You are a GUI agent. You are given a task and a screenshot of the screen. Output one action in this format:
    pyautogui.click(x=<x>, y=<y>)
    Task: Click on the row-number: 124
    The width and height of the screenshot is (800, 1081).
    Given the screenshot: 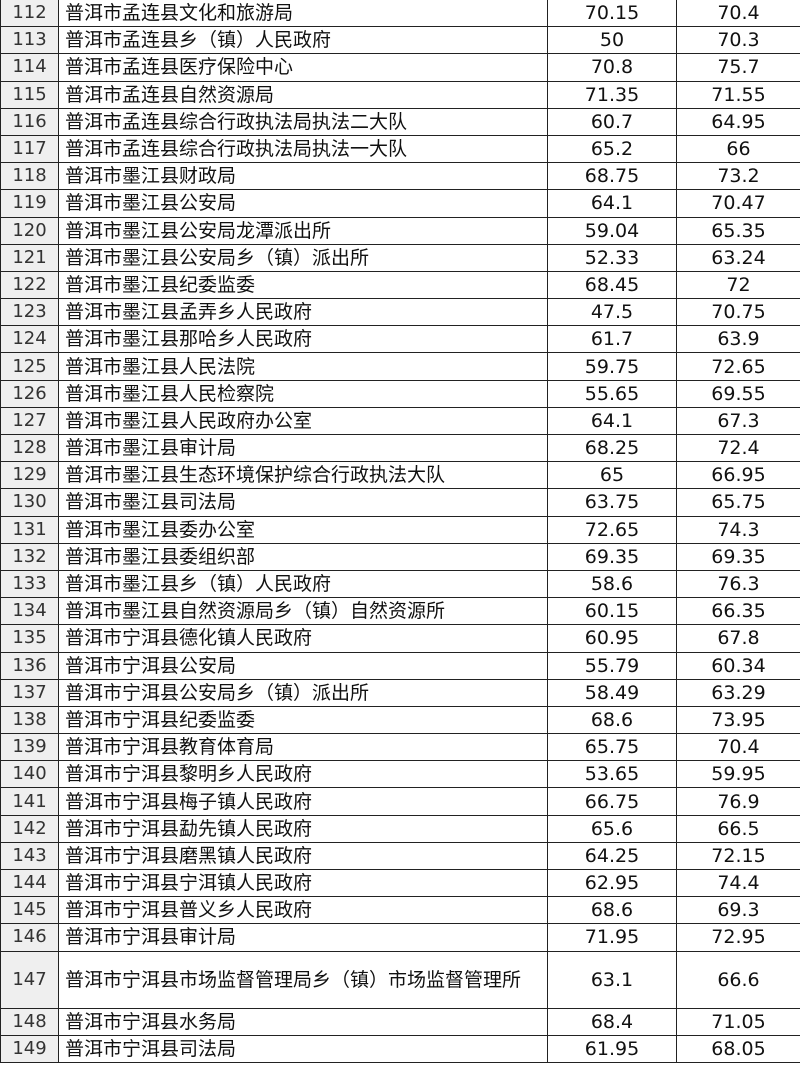 What is the action you would take?
    pyautogui.click(x=29, y=339)
    